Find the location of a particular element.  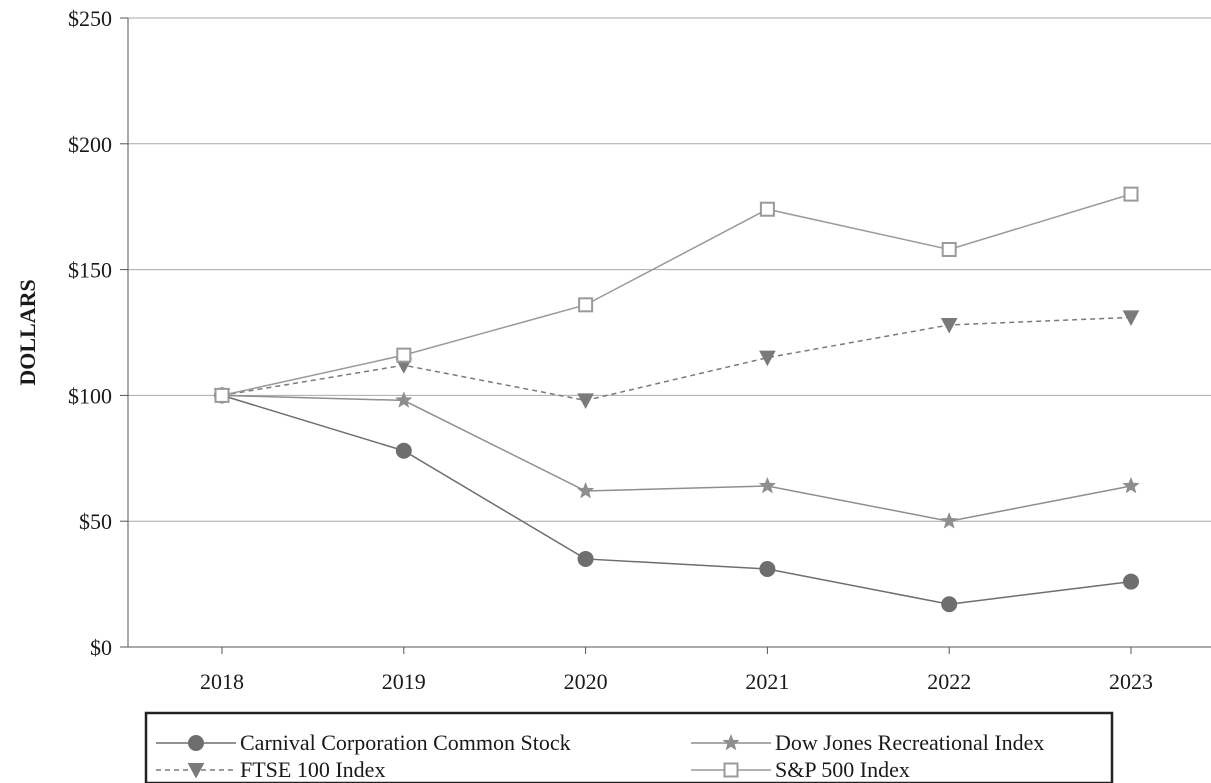

legend-item: Dow Jones Recreational Index is located at coordinates (867, 742).